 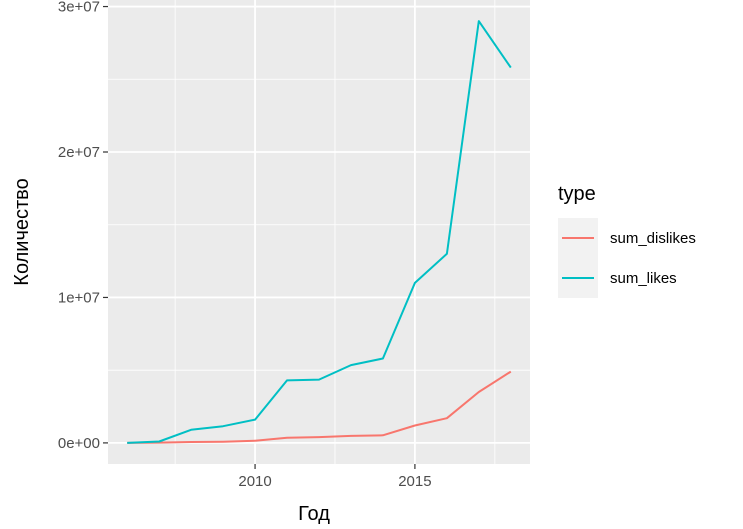 I want to click on y-tick-label: 1e+07, so click(x=79, y=297).